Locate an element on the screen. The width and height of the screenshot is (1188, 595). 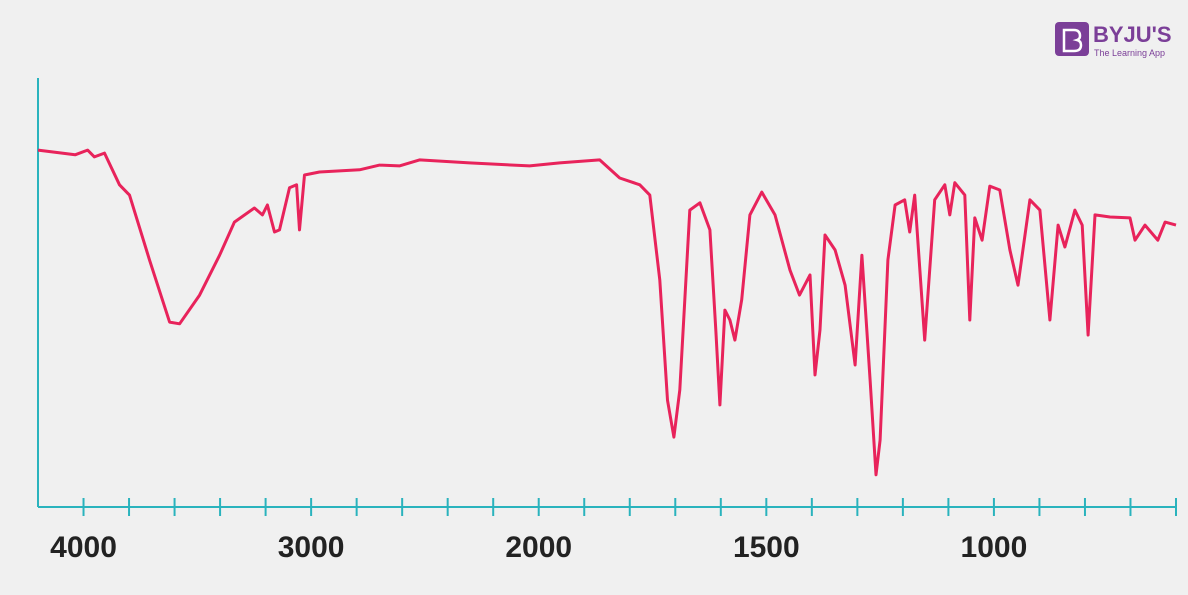
logo-glyph is located at coordinates (1072, 40).